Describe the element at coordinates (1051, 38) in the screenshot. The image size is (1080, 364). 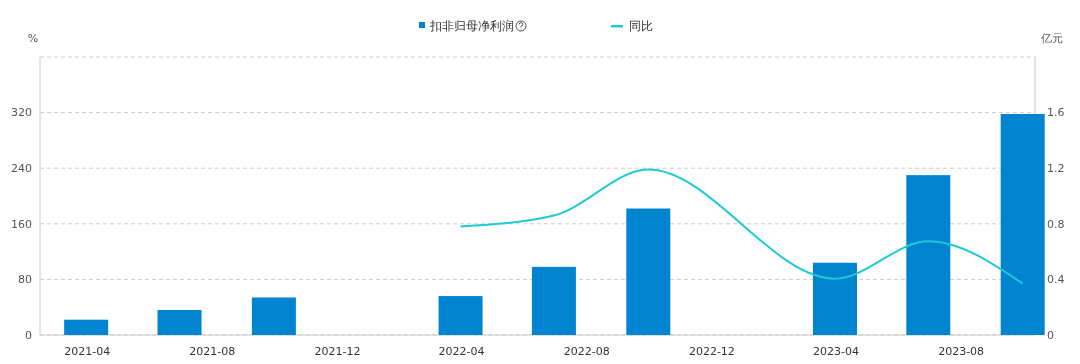
I see `y2-axis-title: 亿元` at that location.